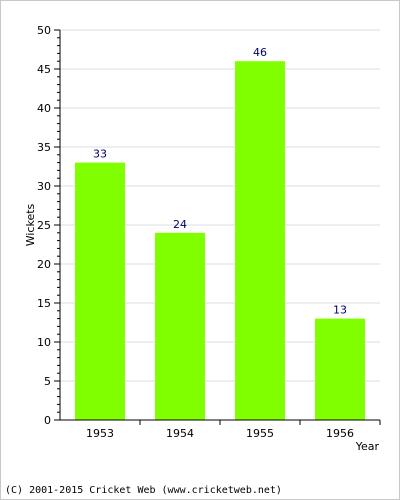 Image resolution: width=400 pixels, height=500 pixels. I want to click on y-tick-label: 15, so click(44, 303).